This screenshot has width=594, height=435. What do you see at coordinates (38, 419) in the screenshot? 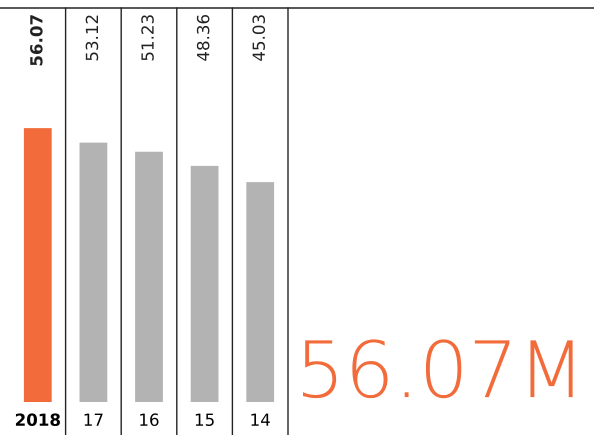
I see `x-tick-label: 2018` at bounding box center [38, 419].